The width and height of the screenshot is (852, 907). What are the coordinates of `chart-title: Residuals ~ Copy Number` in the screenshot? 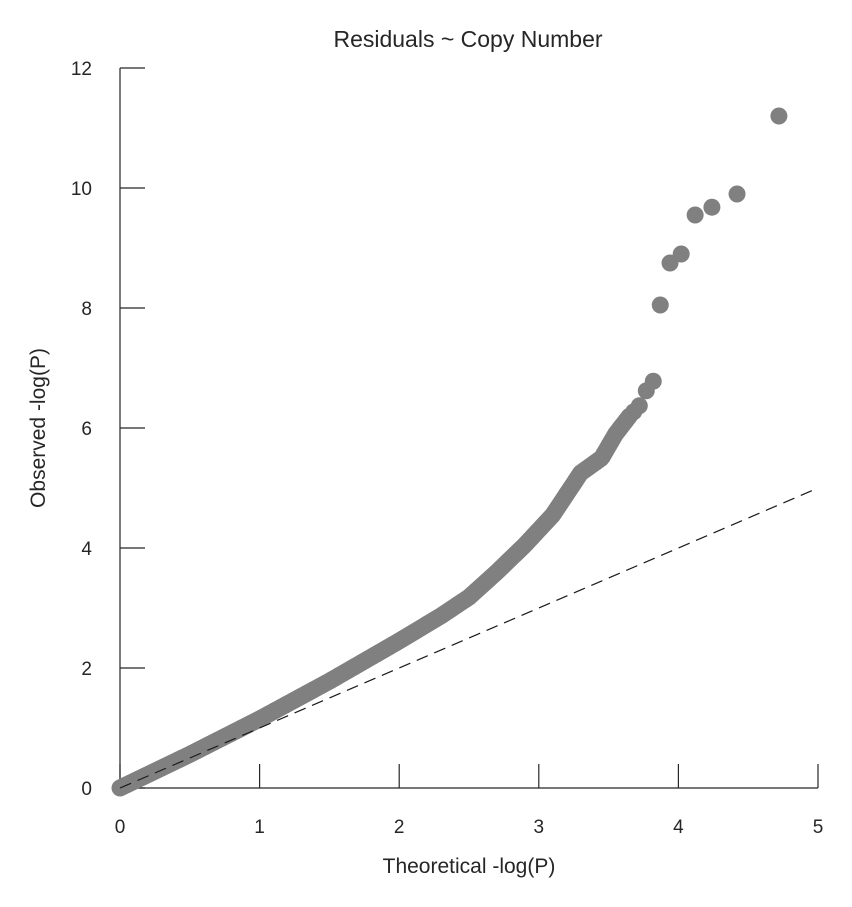 It's located at (467, 39).